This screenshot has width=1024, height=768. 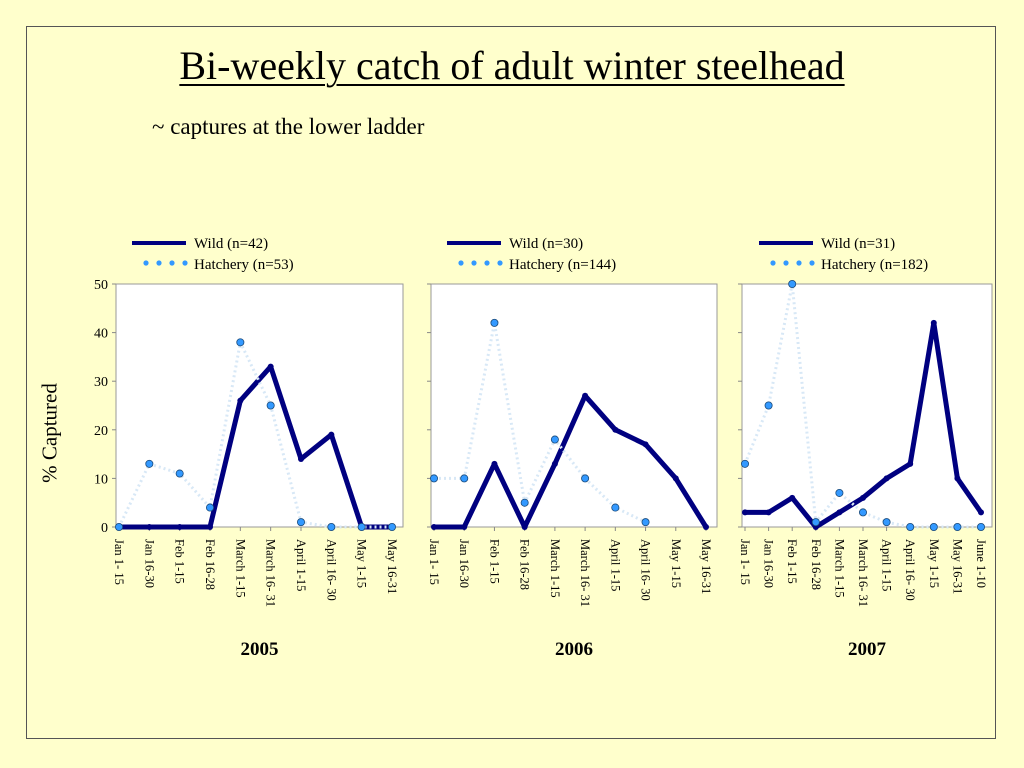 I want to click on legend-hatchery-label: Hatchery (n=182), so click(x=874, y=265).